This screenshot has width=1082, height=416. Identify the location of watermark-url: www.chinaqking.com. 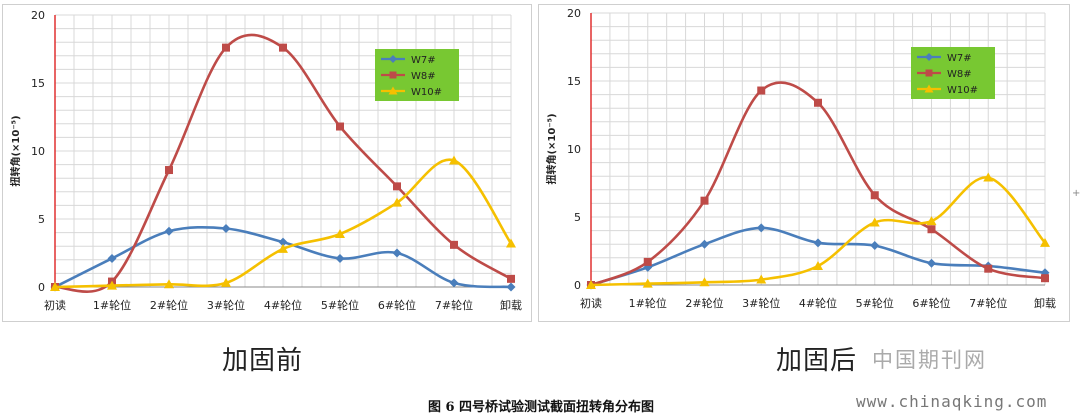
(952, 401).